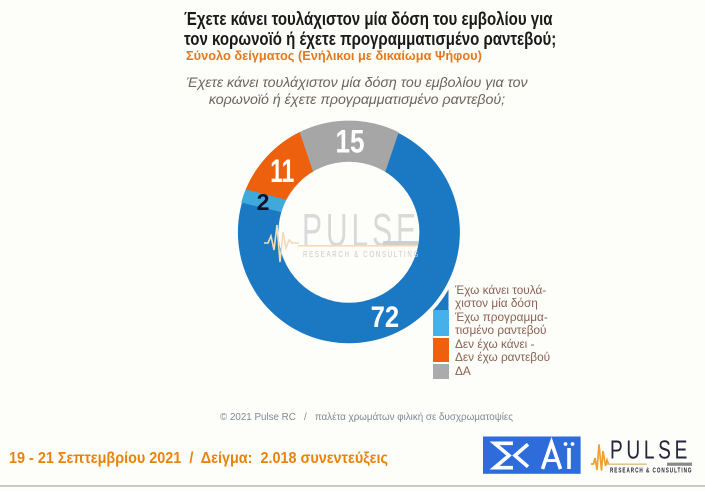  I want to click on svg-text: 15, so click(350, 141).